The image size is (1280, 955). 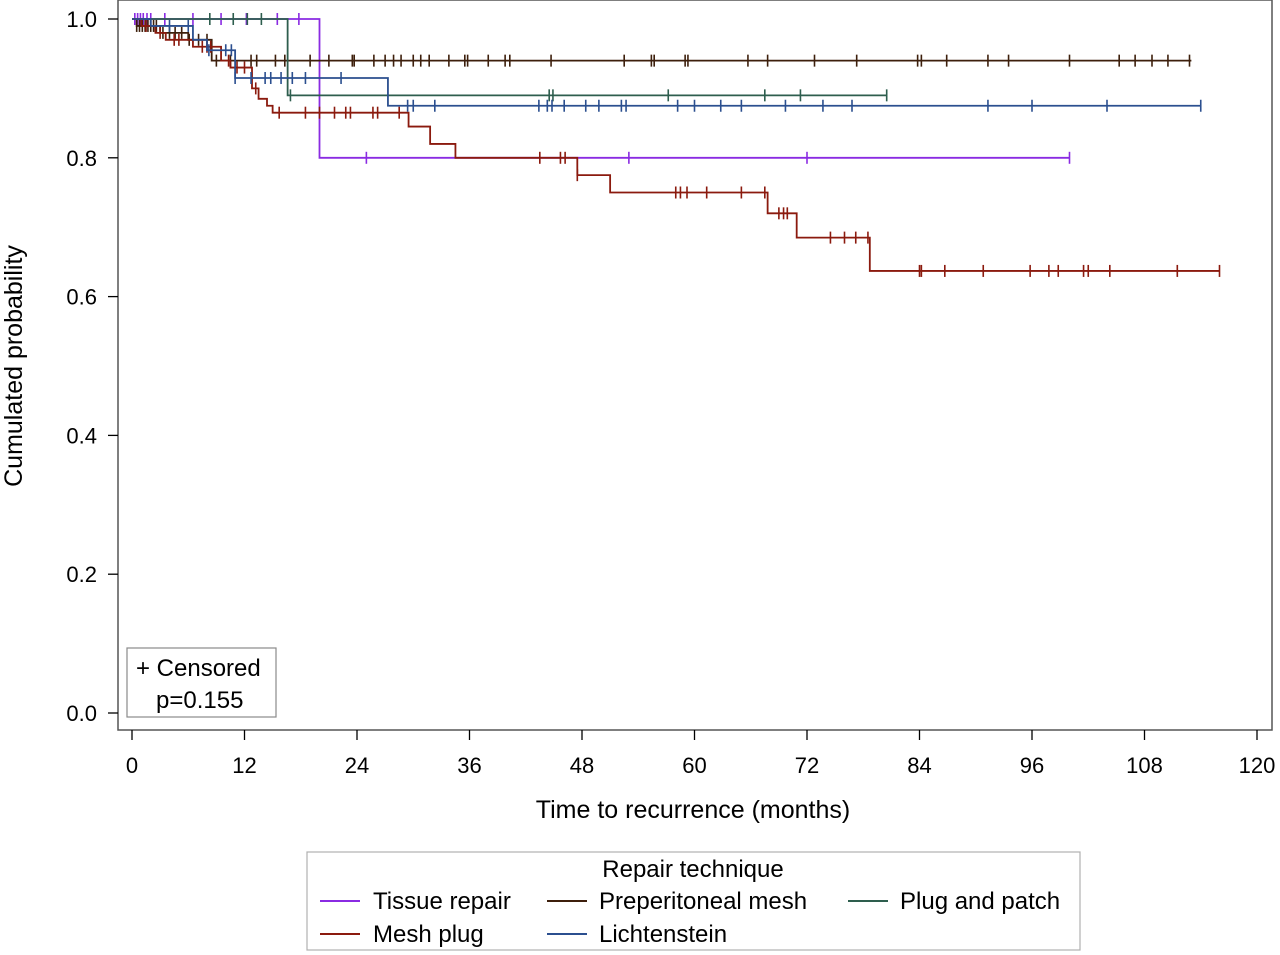 I want to click on y-axis-title: Cumulated probability, so click(x=14, y=366).